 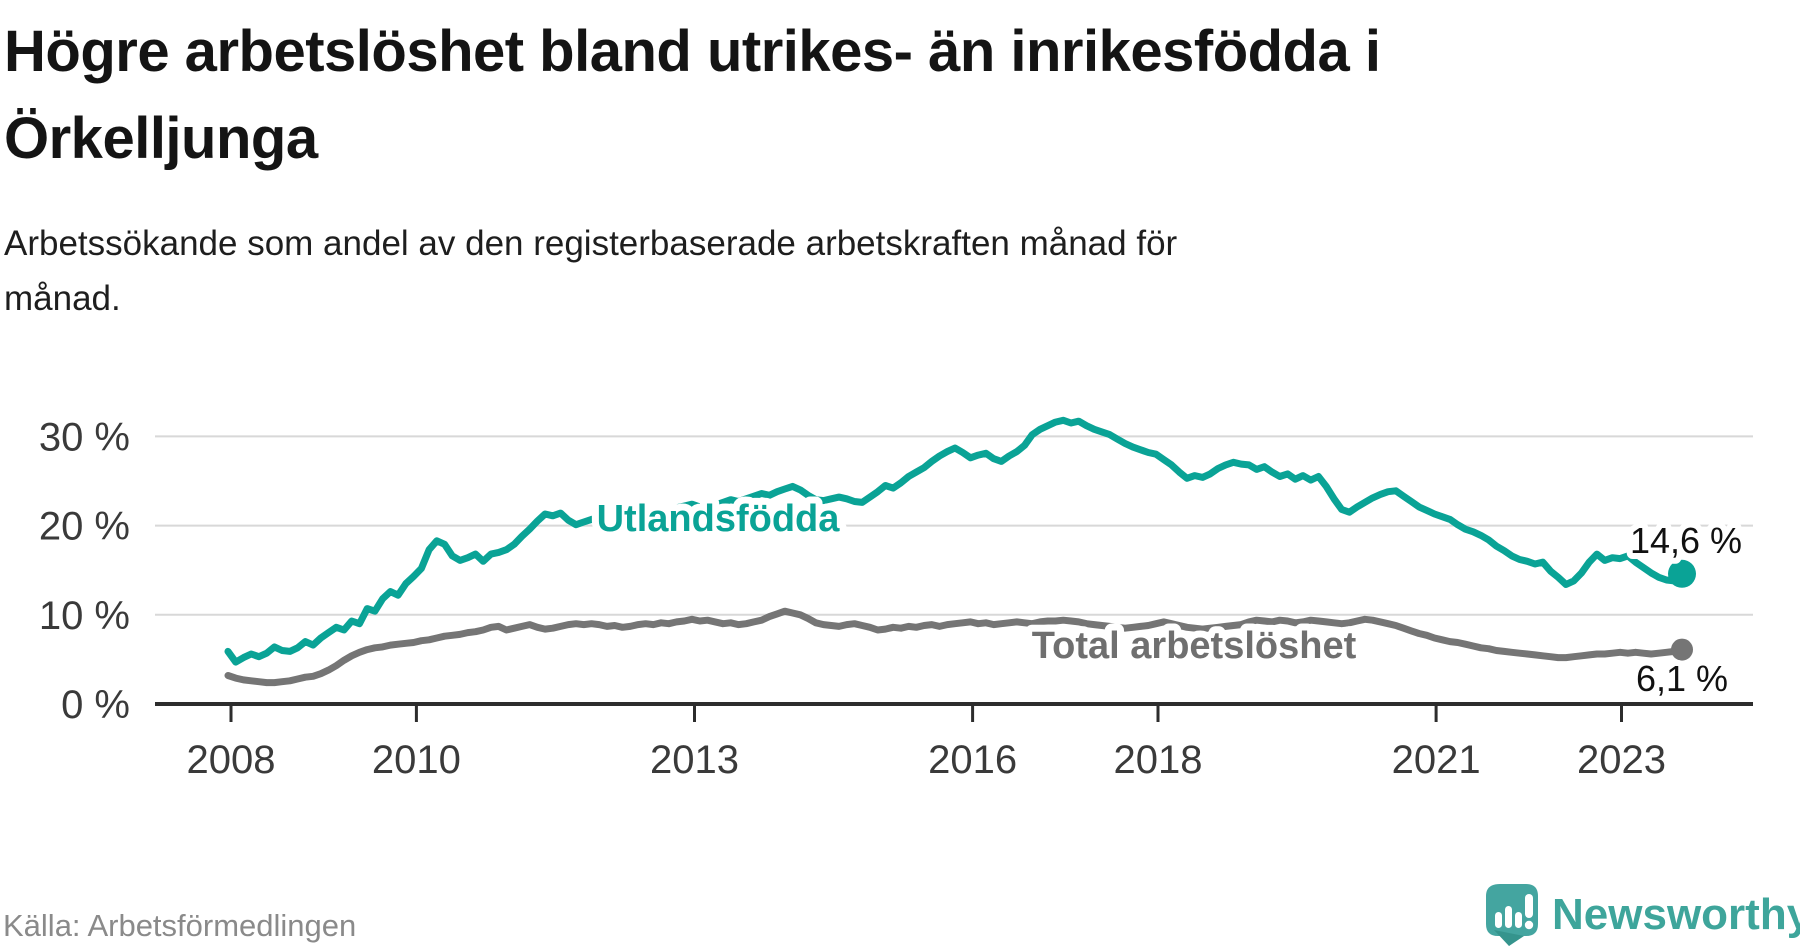 What do you see at coordinates (84, 571) in the screenshot?
I see `y-axis-labels: 0 % 10 % 20 % 30 %` at bounding box center [84, 571].